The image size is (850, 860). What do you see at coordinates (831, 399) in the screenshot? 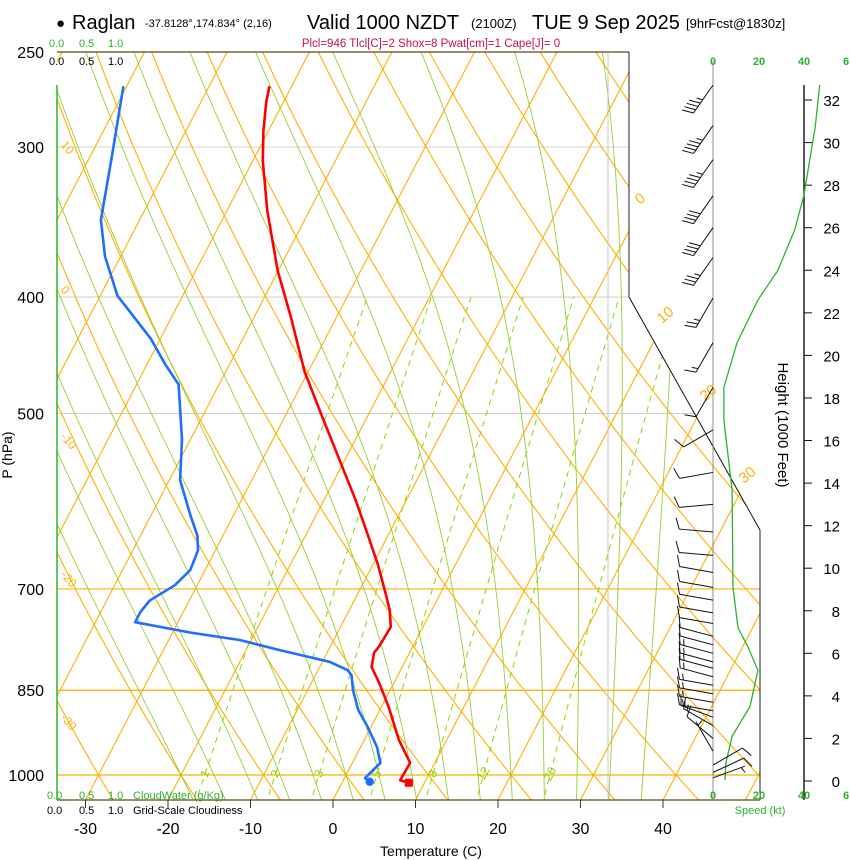
I see `height-tick-label: 18` at bounding box center [831, 399].